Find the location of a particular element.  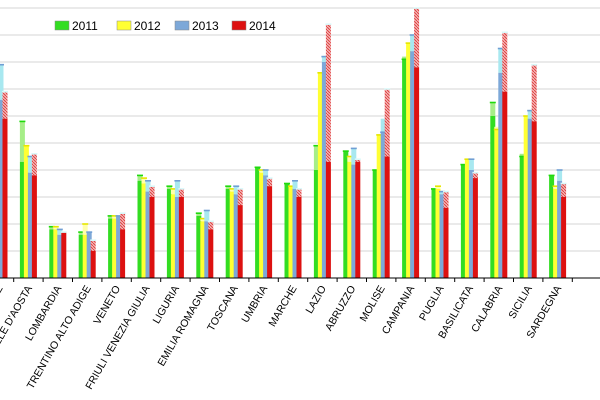

category-label: FRIULI VENEZIA GIULIA is located at coordinates (117, 338).